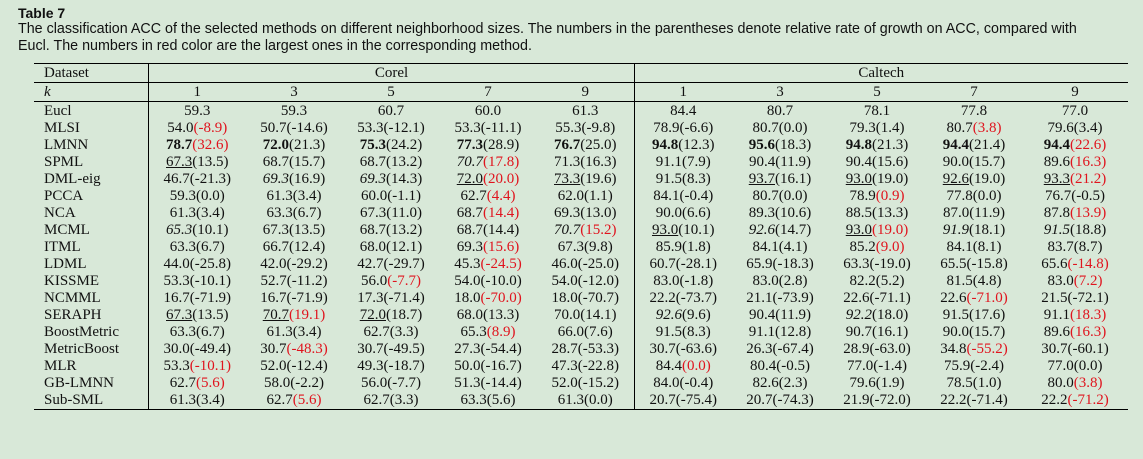 The image size is (1143, 459). Describe the element at coordinates (564, 264) in the screenshot. I see `acc-value: 46.0` at that location.